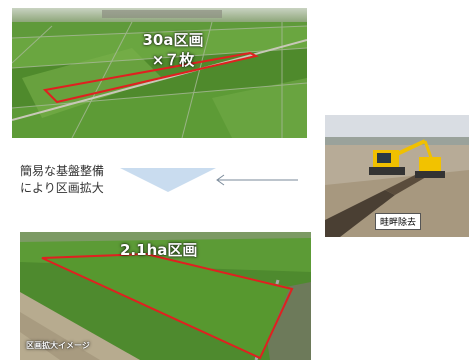 The width and height of the screenshot is (471, 360). Describe the element at coordinates (150, 77) in the screenshot. I see `block-outline` at that location.